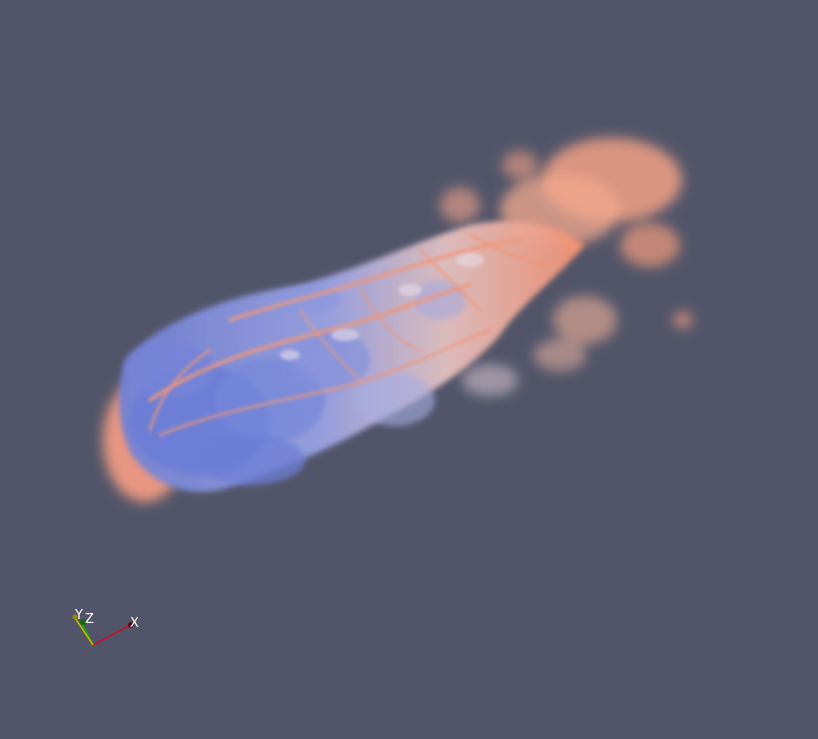 The width and height of the screenshot is (818, 739). I want to click on orientation-axes-svg: Y Z X, so click(105, 627).